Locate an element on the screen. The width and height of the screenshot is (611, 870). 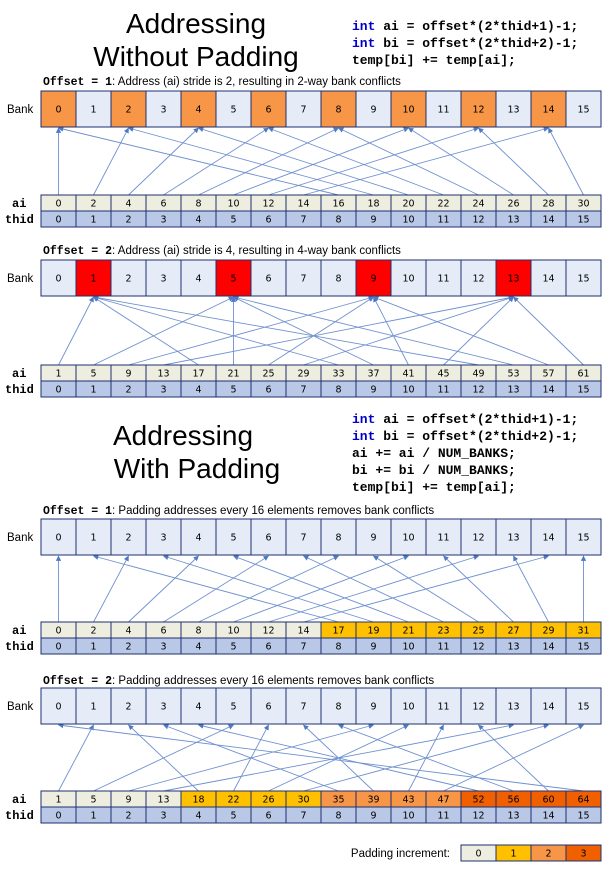
bank-cell: 7 is located at coordinates (303, 706).